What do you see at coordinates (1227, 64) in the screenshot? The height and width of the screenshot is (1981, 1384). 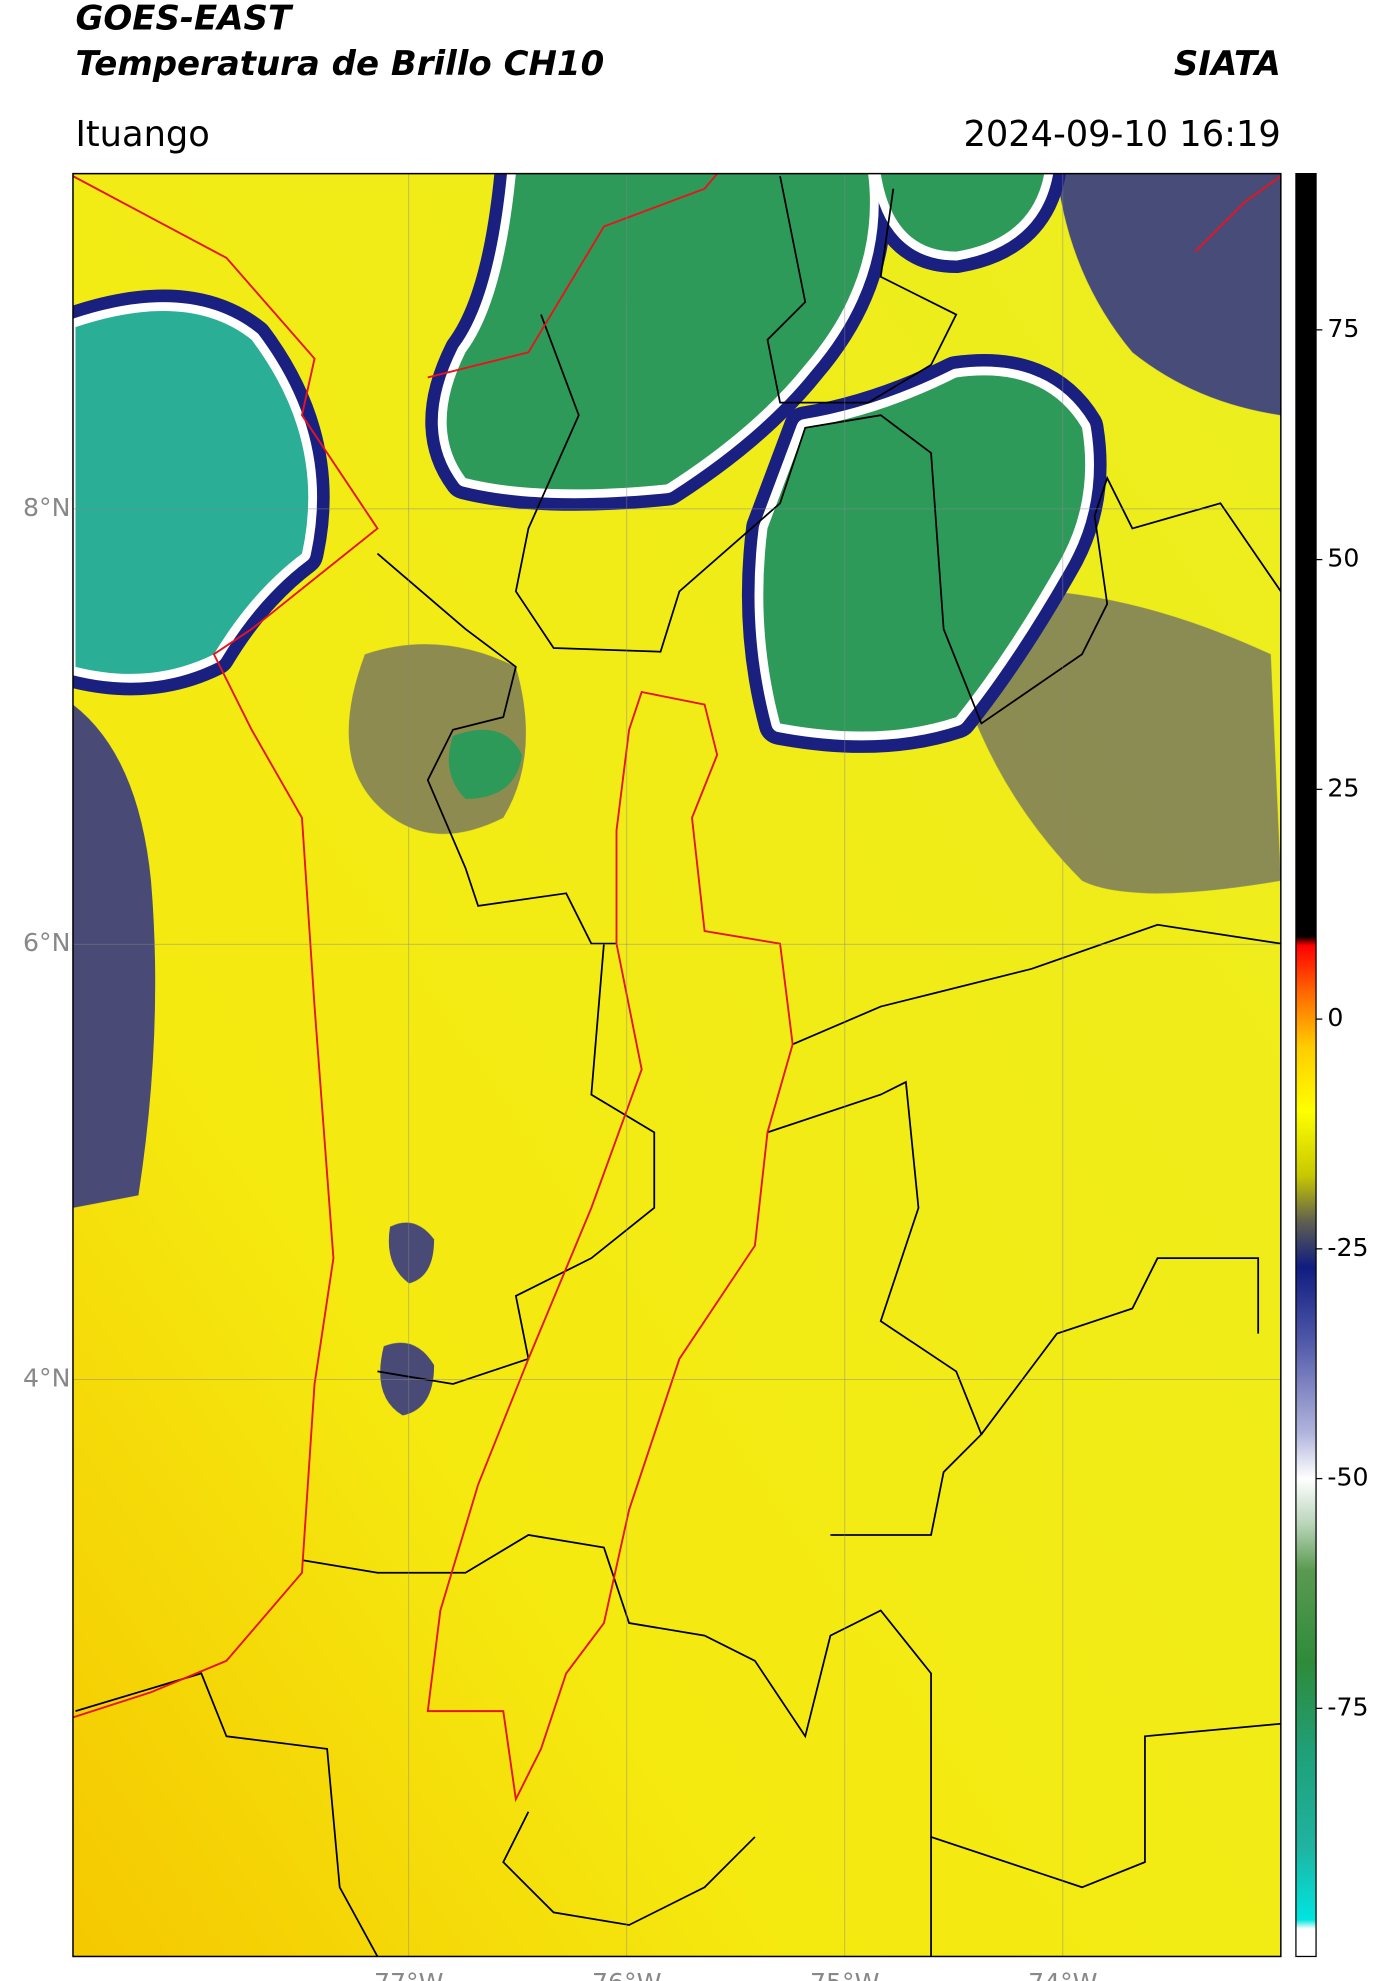 I see `brand: SIATA` at bounding box center [1227, 64].